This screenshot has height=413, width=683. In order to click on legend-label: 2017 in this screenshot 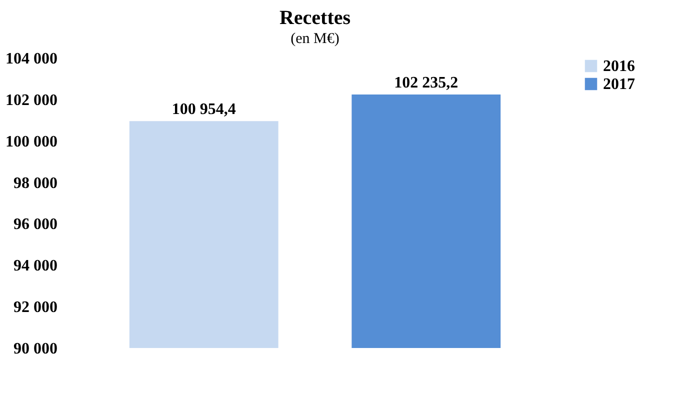, I will do `click(619, 84)`.